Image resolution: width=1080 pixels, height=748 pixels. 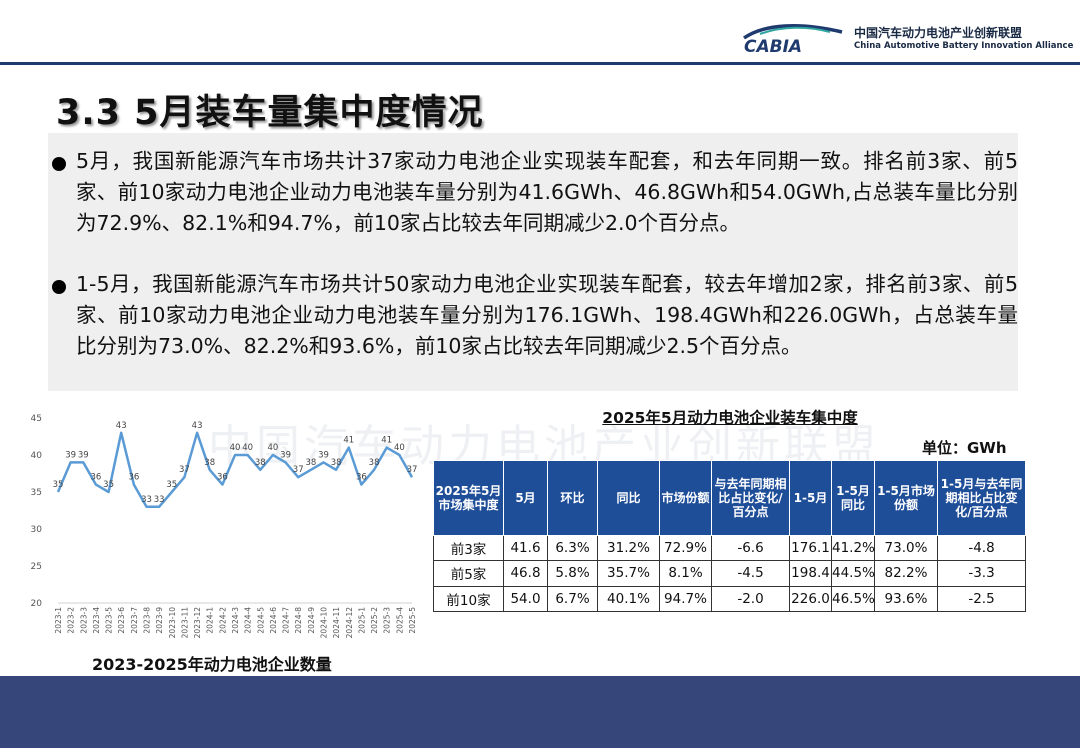 What do you see at coordinates (572, 498) in the screenshot?
I see `header-cell: 环比` at bounding box center [572, 498].